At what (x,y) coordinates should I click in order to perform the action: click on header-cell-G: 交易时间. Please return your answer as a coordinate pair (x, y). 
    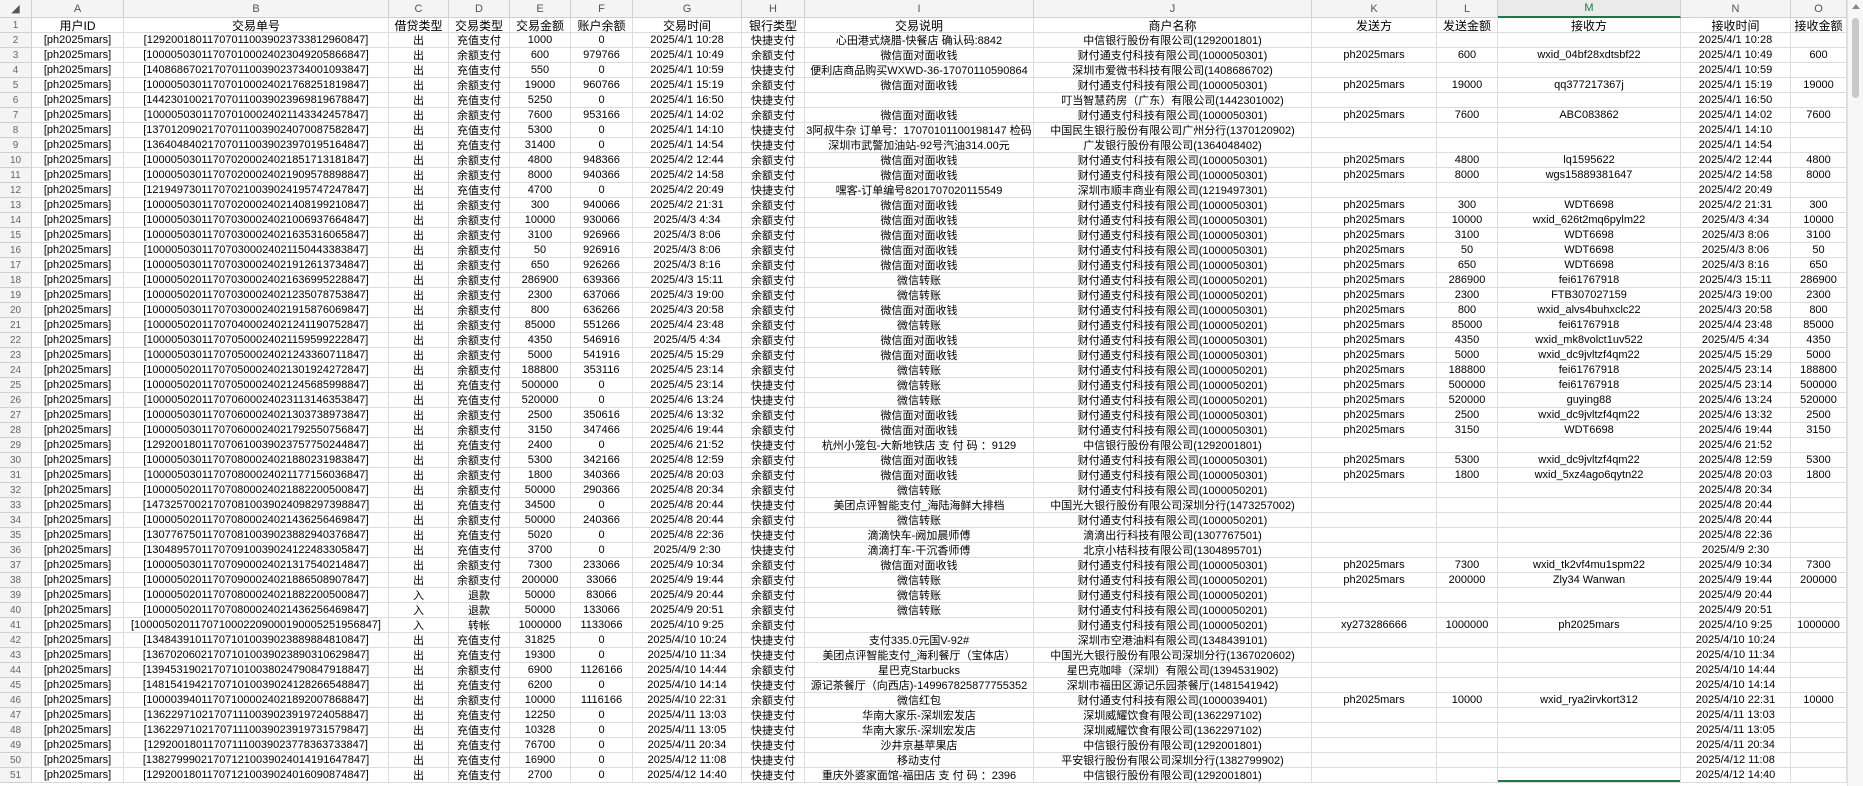
    Looking at the image, I should click on (687, 25).